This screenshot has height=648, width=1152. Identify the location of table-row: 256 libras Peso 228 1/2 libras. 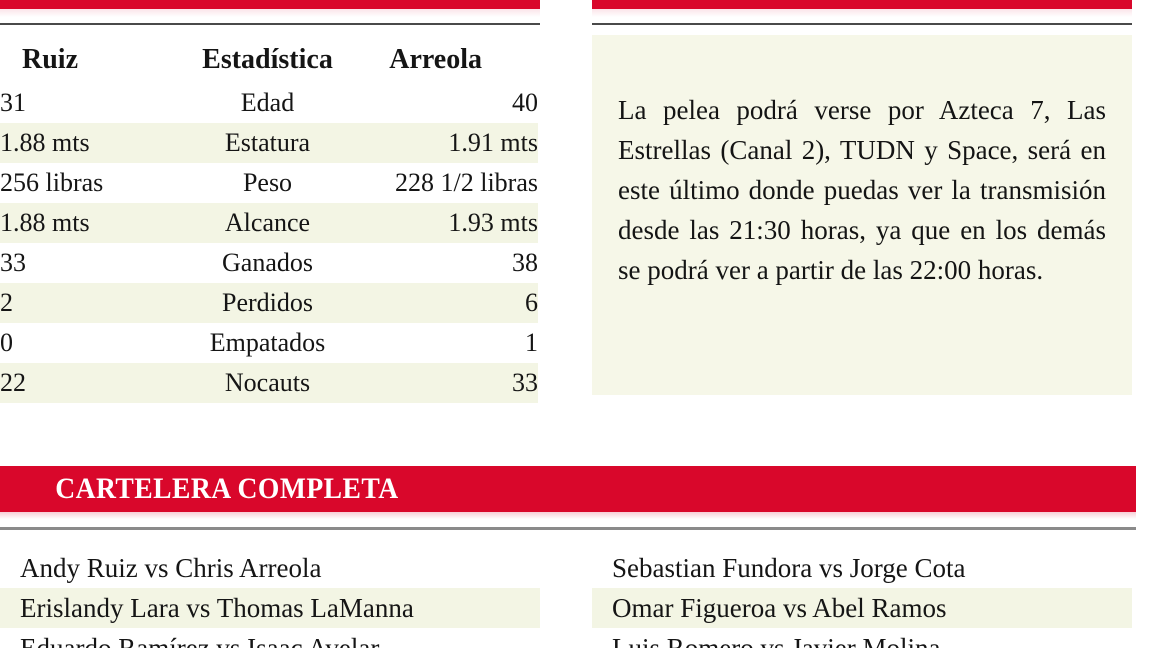
(269, 183).